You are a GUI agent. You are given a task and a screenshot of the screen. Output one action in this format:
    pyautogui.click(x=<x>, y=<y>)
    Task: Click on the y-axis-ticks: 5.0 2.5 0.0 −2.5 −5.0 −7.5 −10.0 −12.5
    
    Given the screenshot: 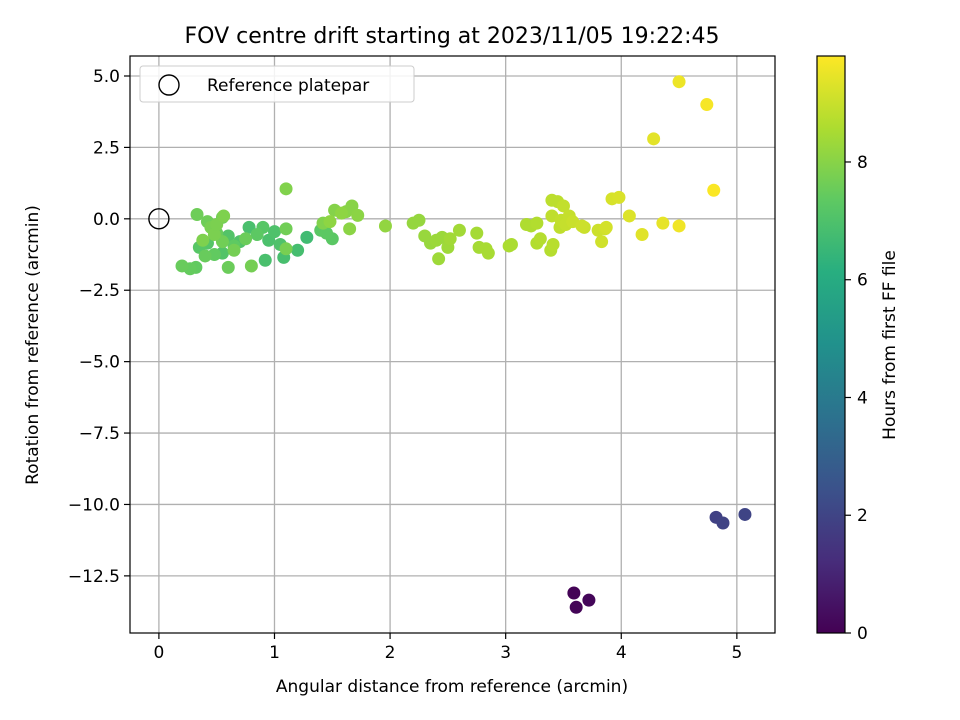 What is the action you would take?
    pyautogui.click(x=99, y=327)
    